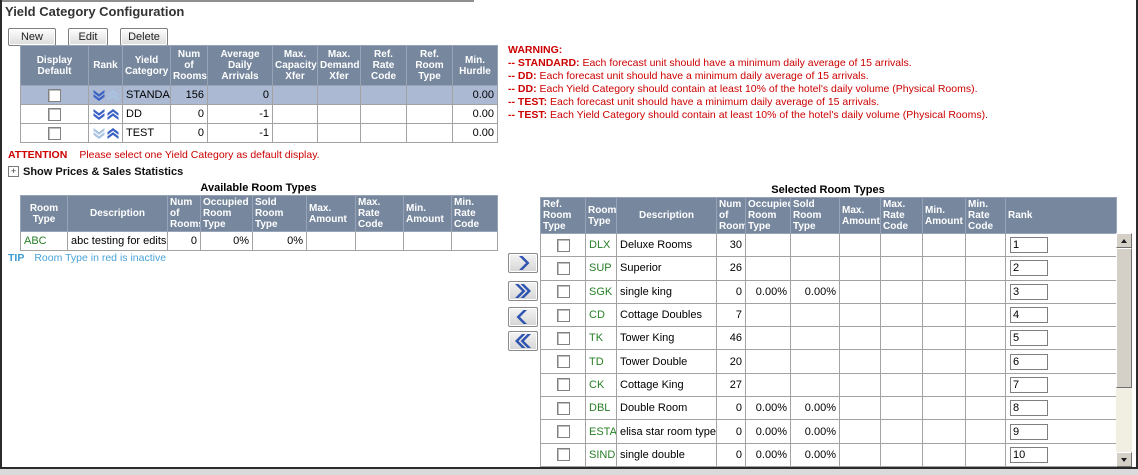 The width and height of the screenshot is (1138, 475). I want to click on scroll-up-button, so click(1124, 240).